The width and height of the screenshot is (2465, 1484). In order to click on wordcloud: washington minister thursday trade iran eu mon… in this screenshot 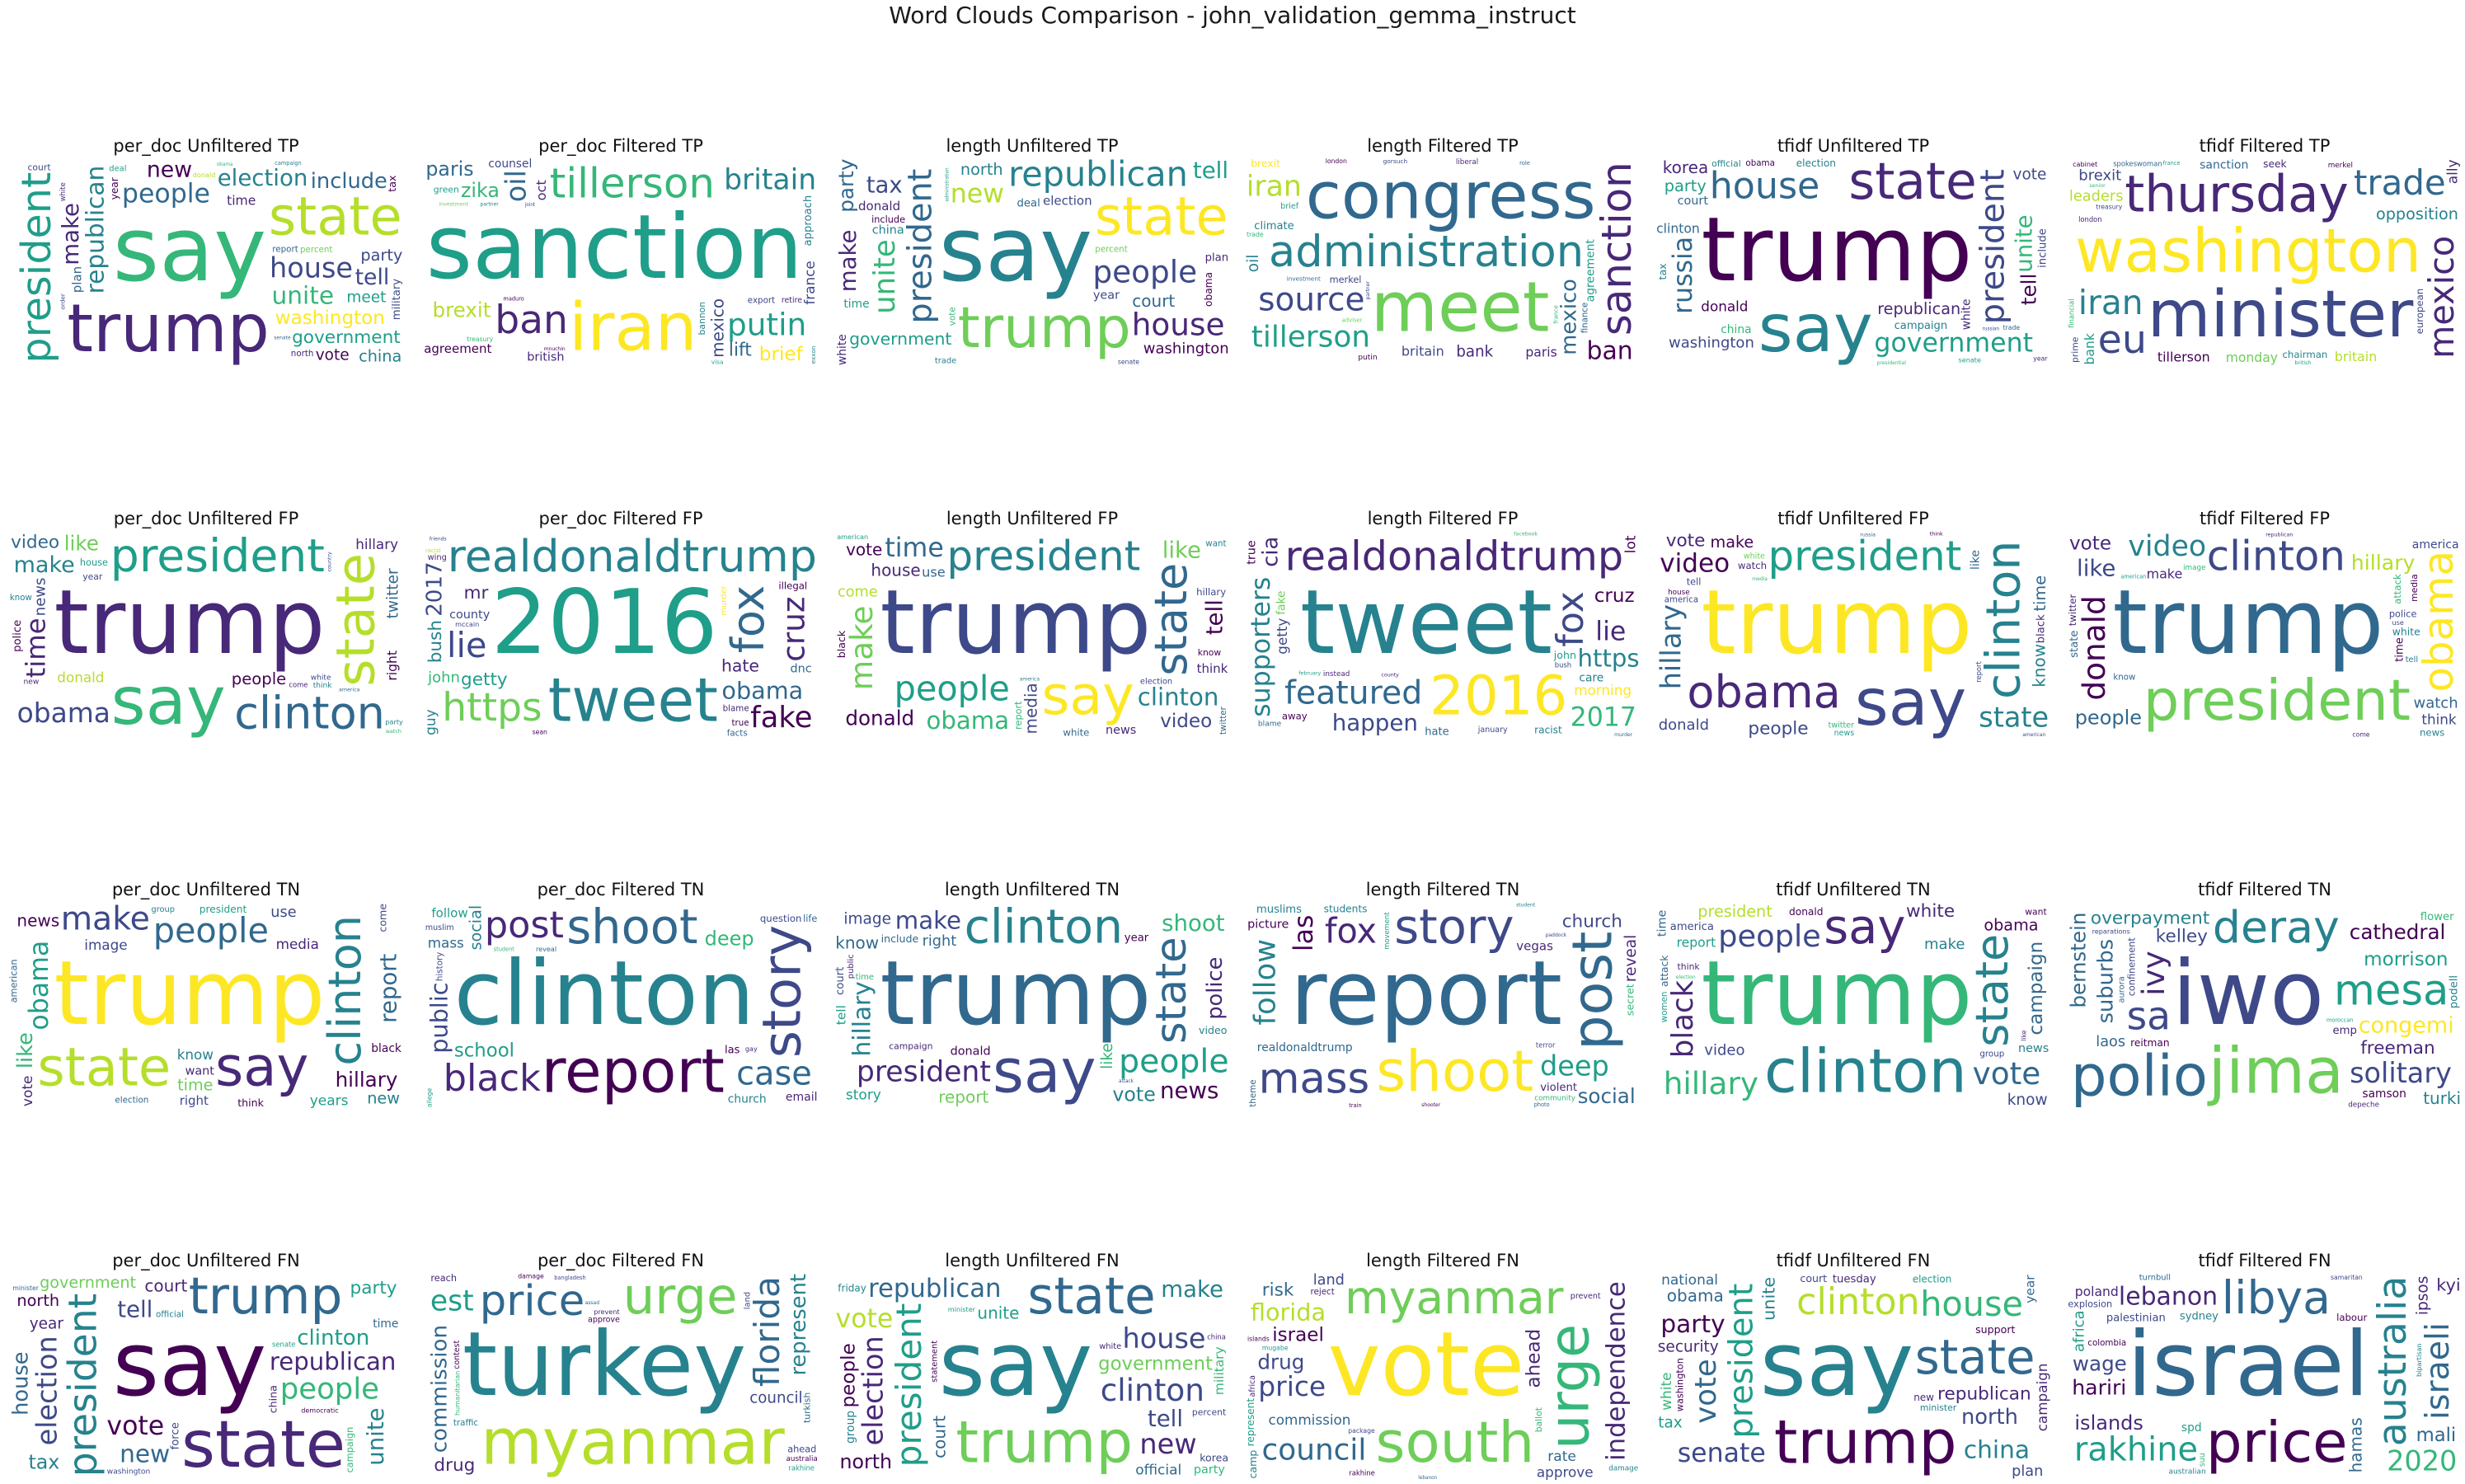, I will do `click(2265, 261)`.